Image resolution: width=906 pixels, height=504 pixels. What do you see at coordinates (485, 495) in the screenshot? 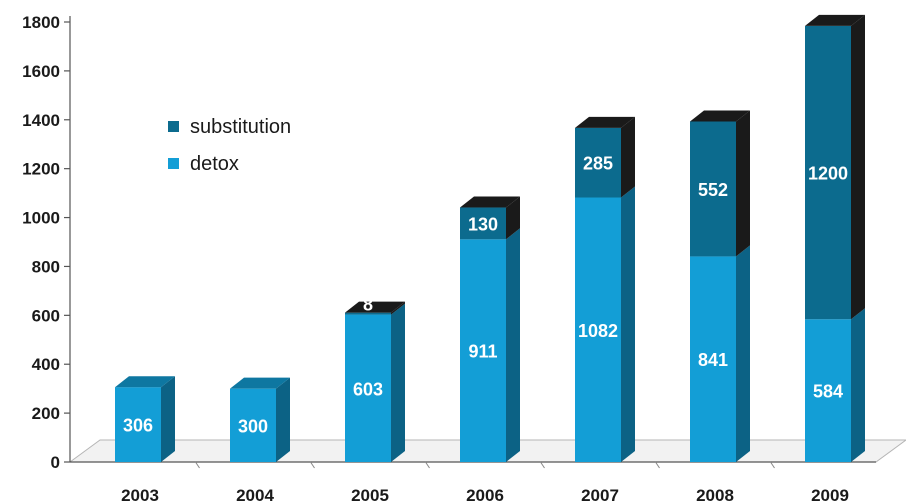
I see `x-tick-label: 2006` at bounding box center [485, 495].